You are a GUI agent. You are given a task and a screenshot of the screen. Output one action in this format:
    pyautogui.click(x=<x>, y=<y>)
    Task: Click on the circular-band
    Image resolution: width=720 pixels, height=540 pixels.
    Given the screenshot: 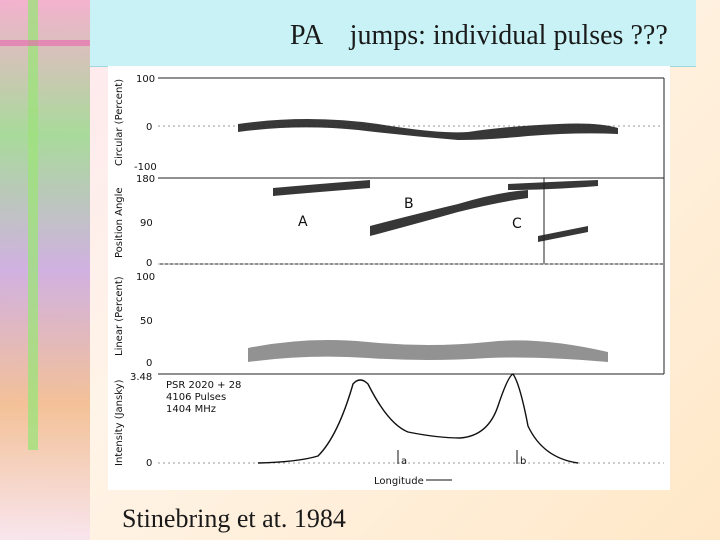 What is the action you would take?
    pyautogui.click(x=428, y=129)
    